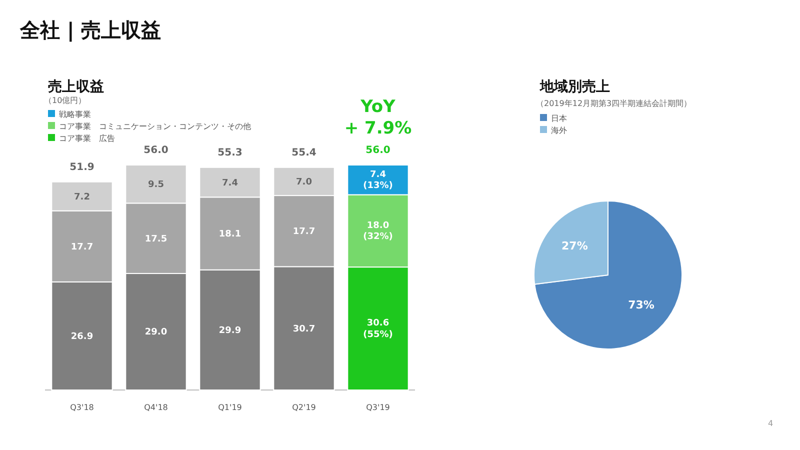 The height and width of the screenshot is (450, 800). What do you see at coordinates (641, 305) in the screenshot?
I see `data-label: 73%` at bounding box center [641, 305].